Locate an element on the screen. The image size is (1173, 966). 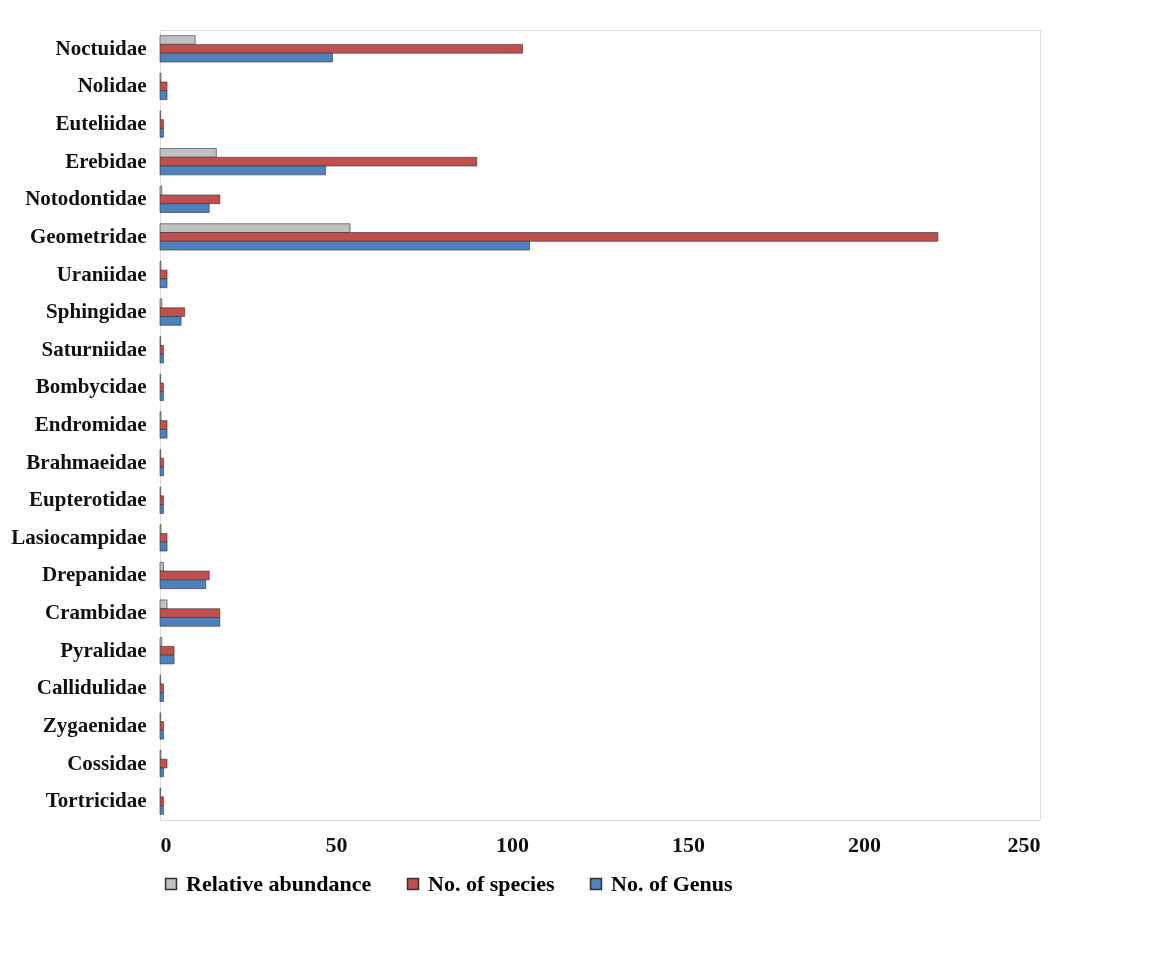
y-tick-label: Endromidae is located at coordinates (90, 424).